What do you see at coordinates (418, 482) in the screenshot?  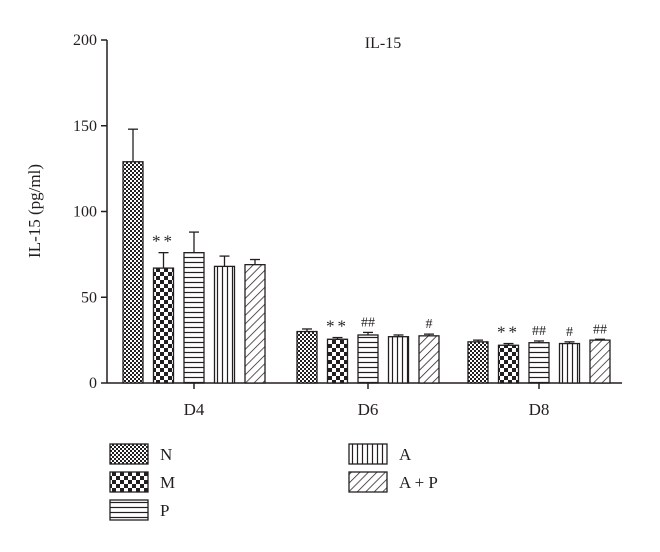 I see `legend-label: A + P` at bounding box center [418, 482].